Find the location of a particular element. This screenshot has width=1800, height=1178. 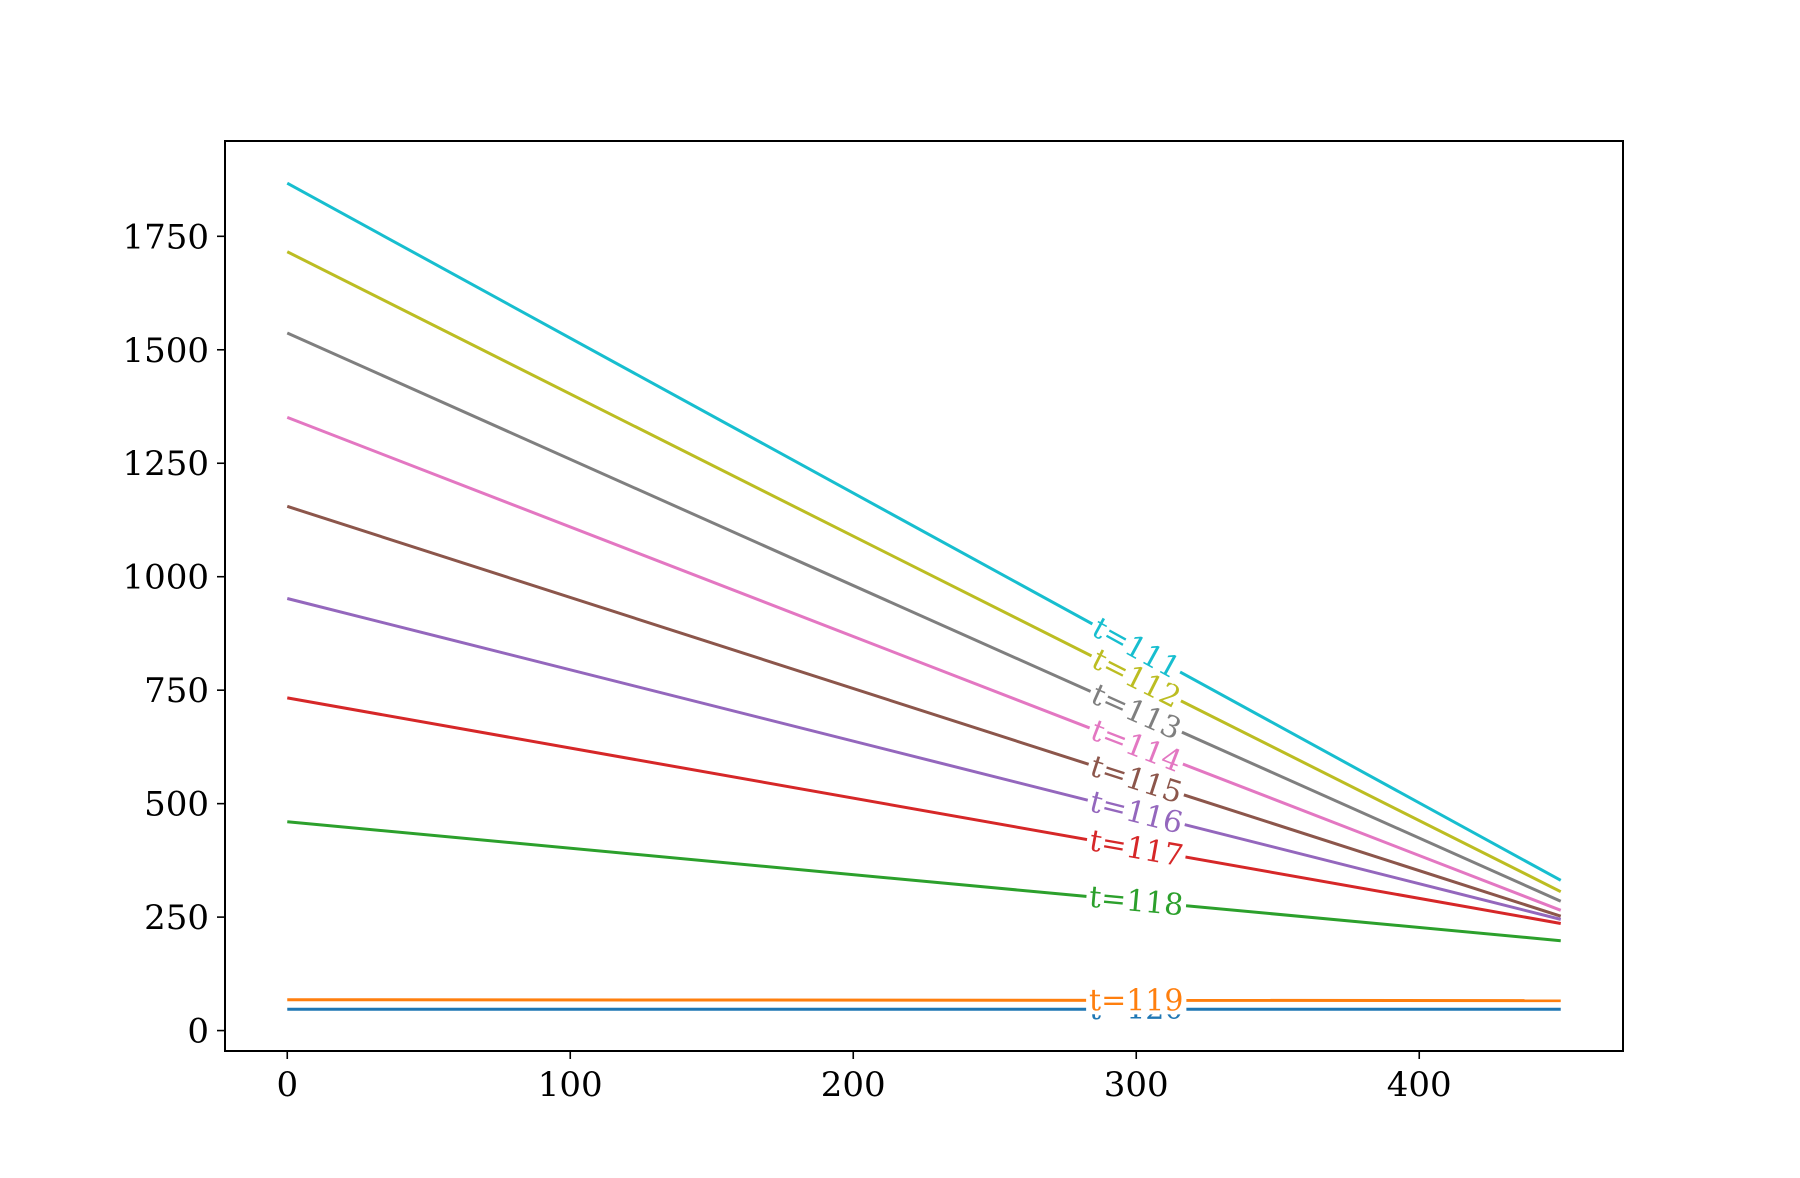

y-tick-label: 1250 is located at coordinates (165, 464).